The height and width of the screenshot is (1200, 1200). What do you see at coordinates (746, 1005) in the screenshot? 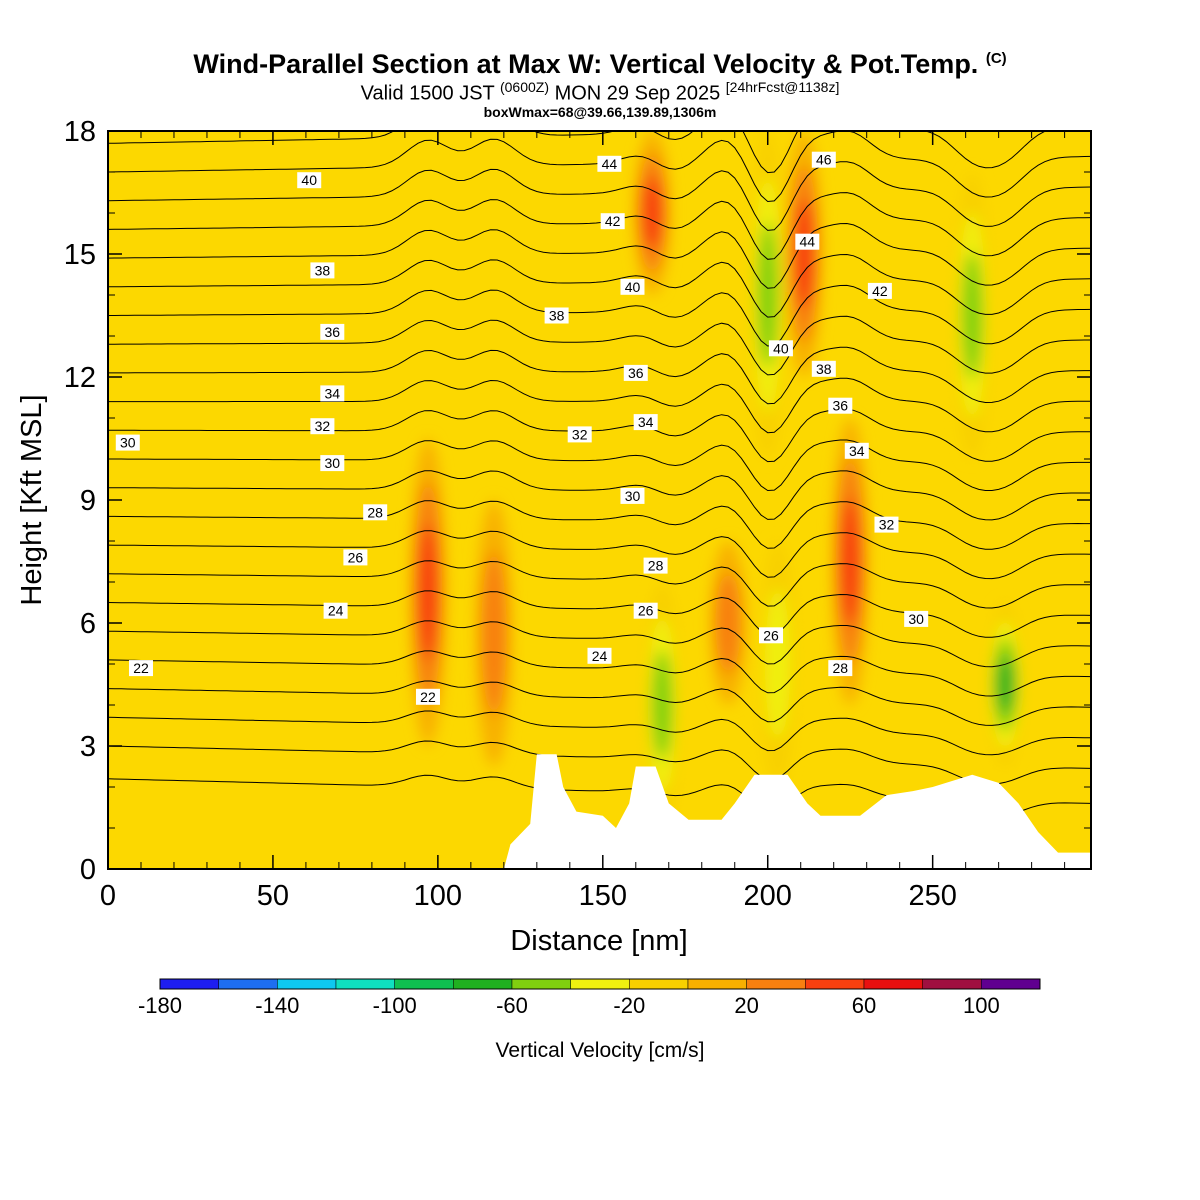
I see `colorbar-label: 20` at bounding box center [746, 1005].